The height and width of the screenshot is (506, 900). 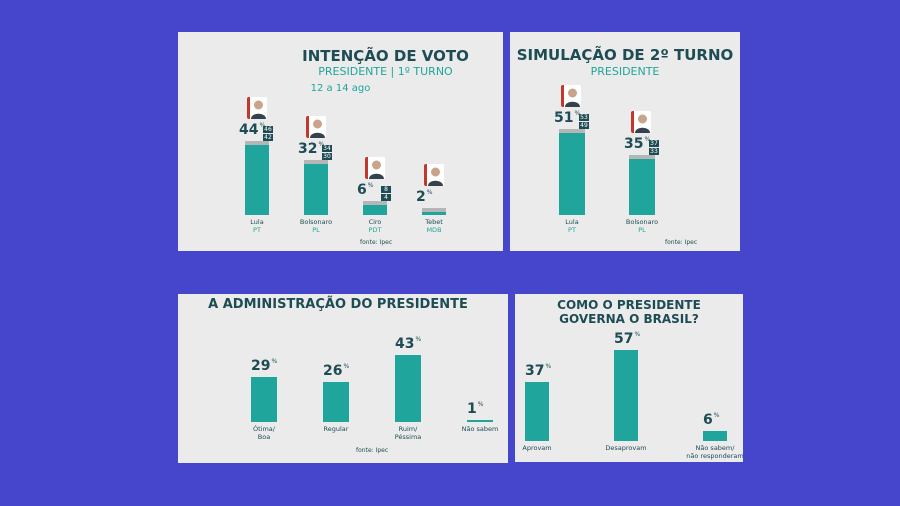 What do you see at coordinates (535, 370) in the screenshot?
I see `value-number: 37` at bounding box center [535, 370].